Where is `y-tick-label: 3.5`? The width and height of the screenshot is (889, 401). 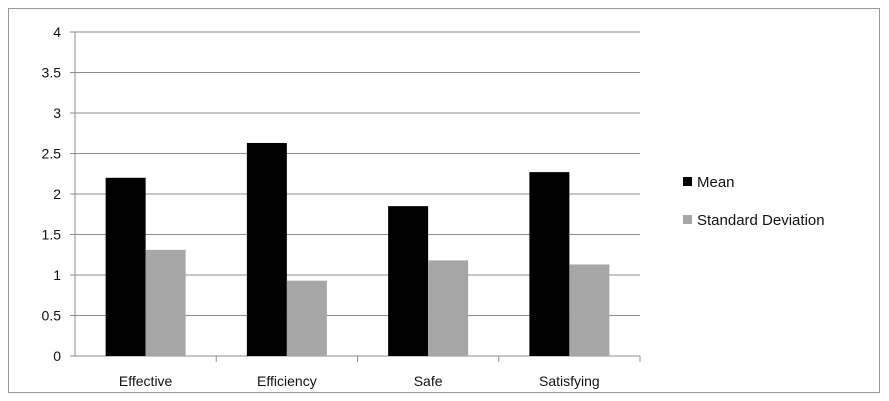
y-tick-label: 3.5 is located at coordinates (52, 73).